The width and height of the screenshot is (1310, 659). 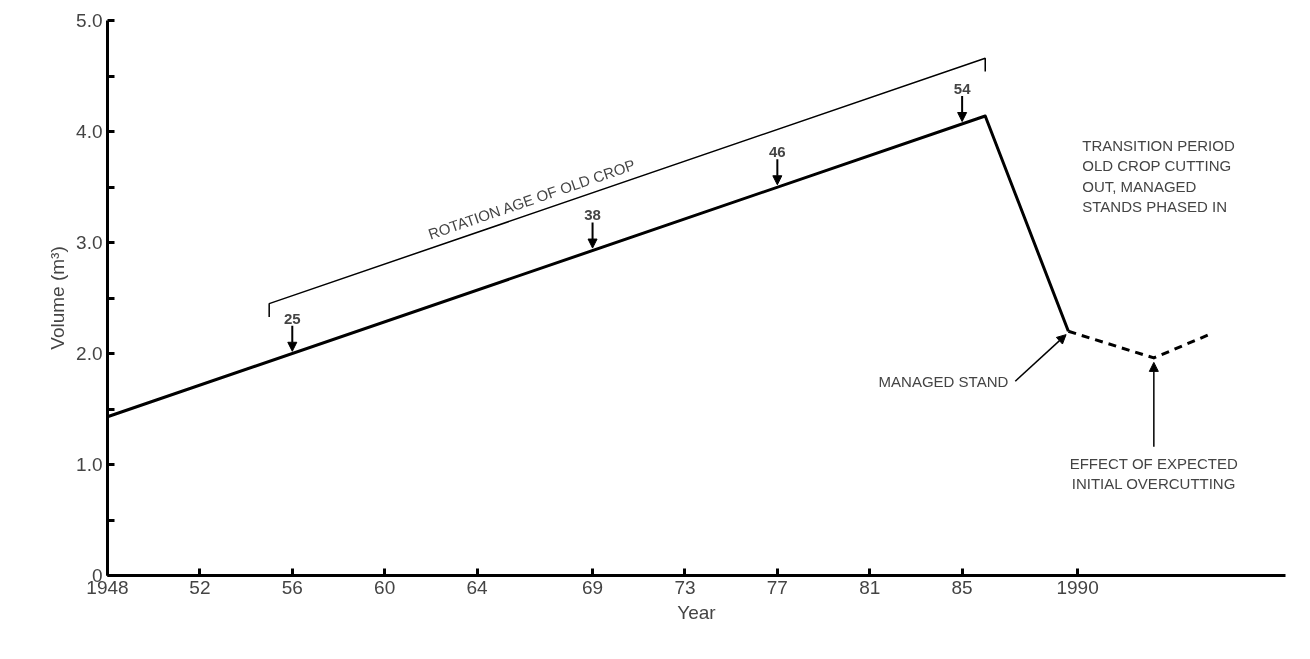 I want to click on x-tick-label: 81, so click(x=870, y=587).